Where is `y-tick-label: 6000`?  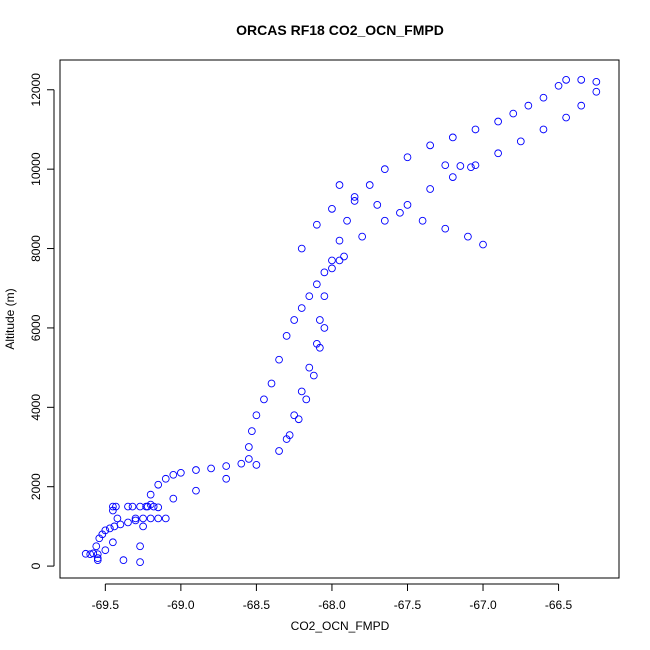 y-tick-label: 6000 is located at coordinates (36, 327).